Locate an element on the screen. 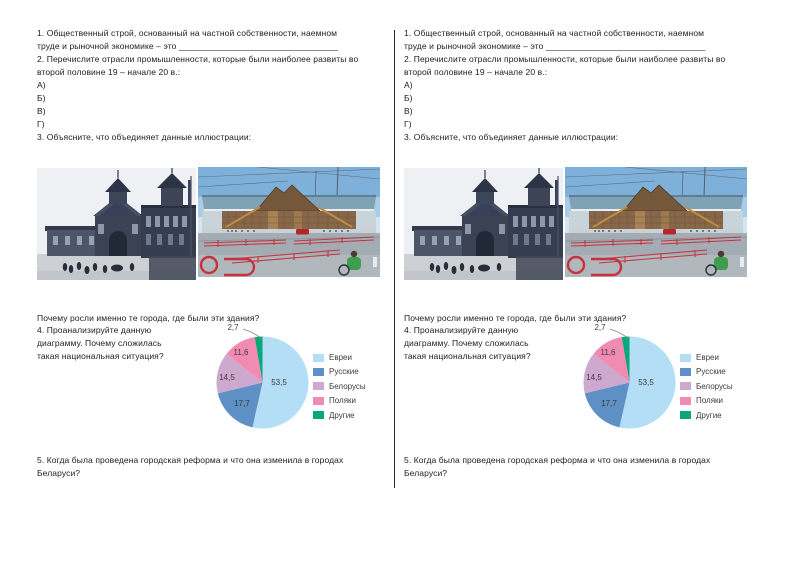 This screenshot has width=800, height=566. column-divider is located at coordinates (394, 259).